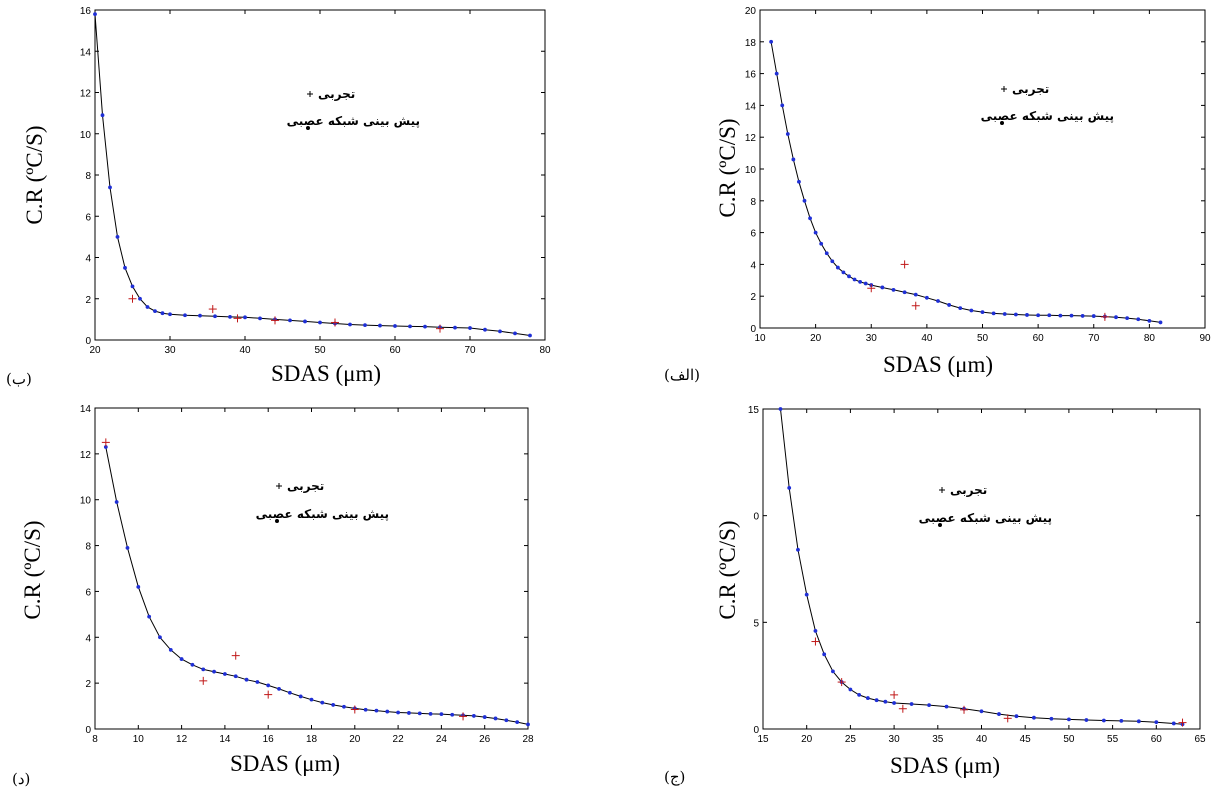 The height and width of the screenshot is (793, 1222). Describe the element at coordinates (1047, 116) in the screenshot. I see `legend-predicted-label: پیش بینی شبکه عصبی` at that location.